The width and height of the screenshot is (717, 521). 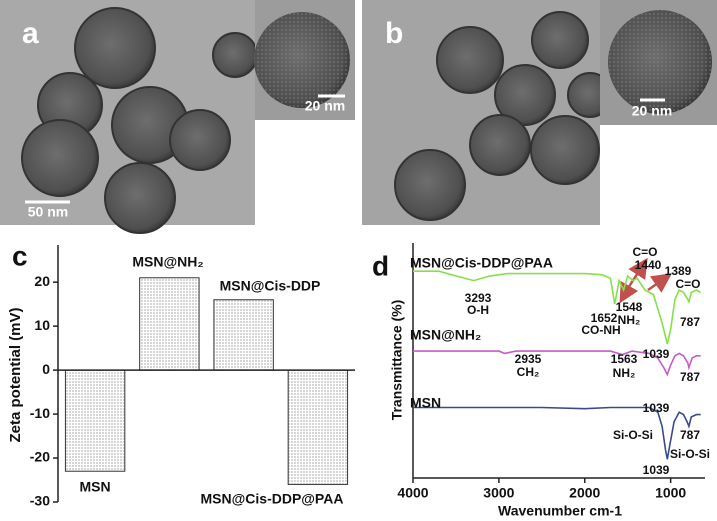 I want to click on y-tick-label: 0, so click(x=46, y=369).